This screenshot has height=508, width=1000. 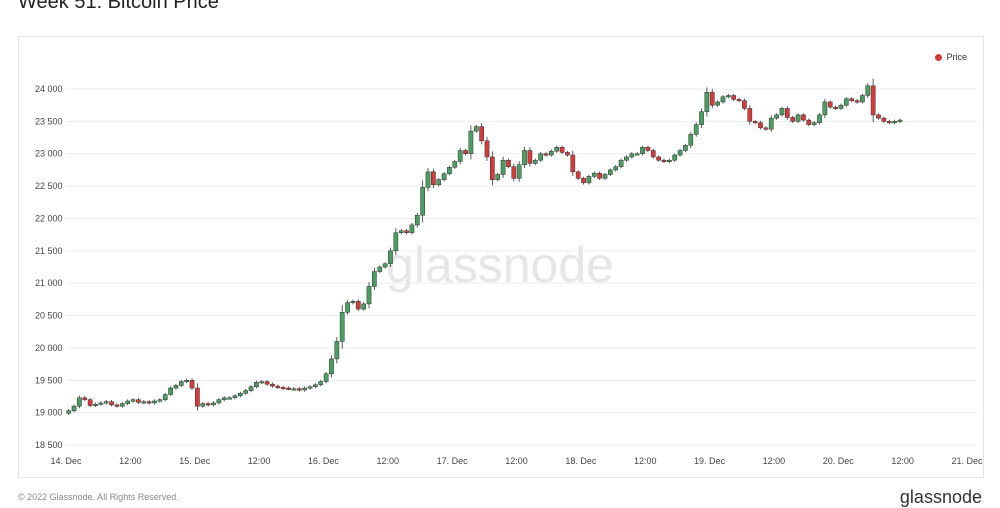 What do you see at coordinates (98, 497) in the screenshot?
I see `copyright: © 2022 Glassnode. All Rights Reserved.` at bounding box center [98, 497].